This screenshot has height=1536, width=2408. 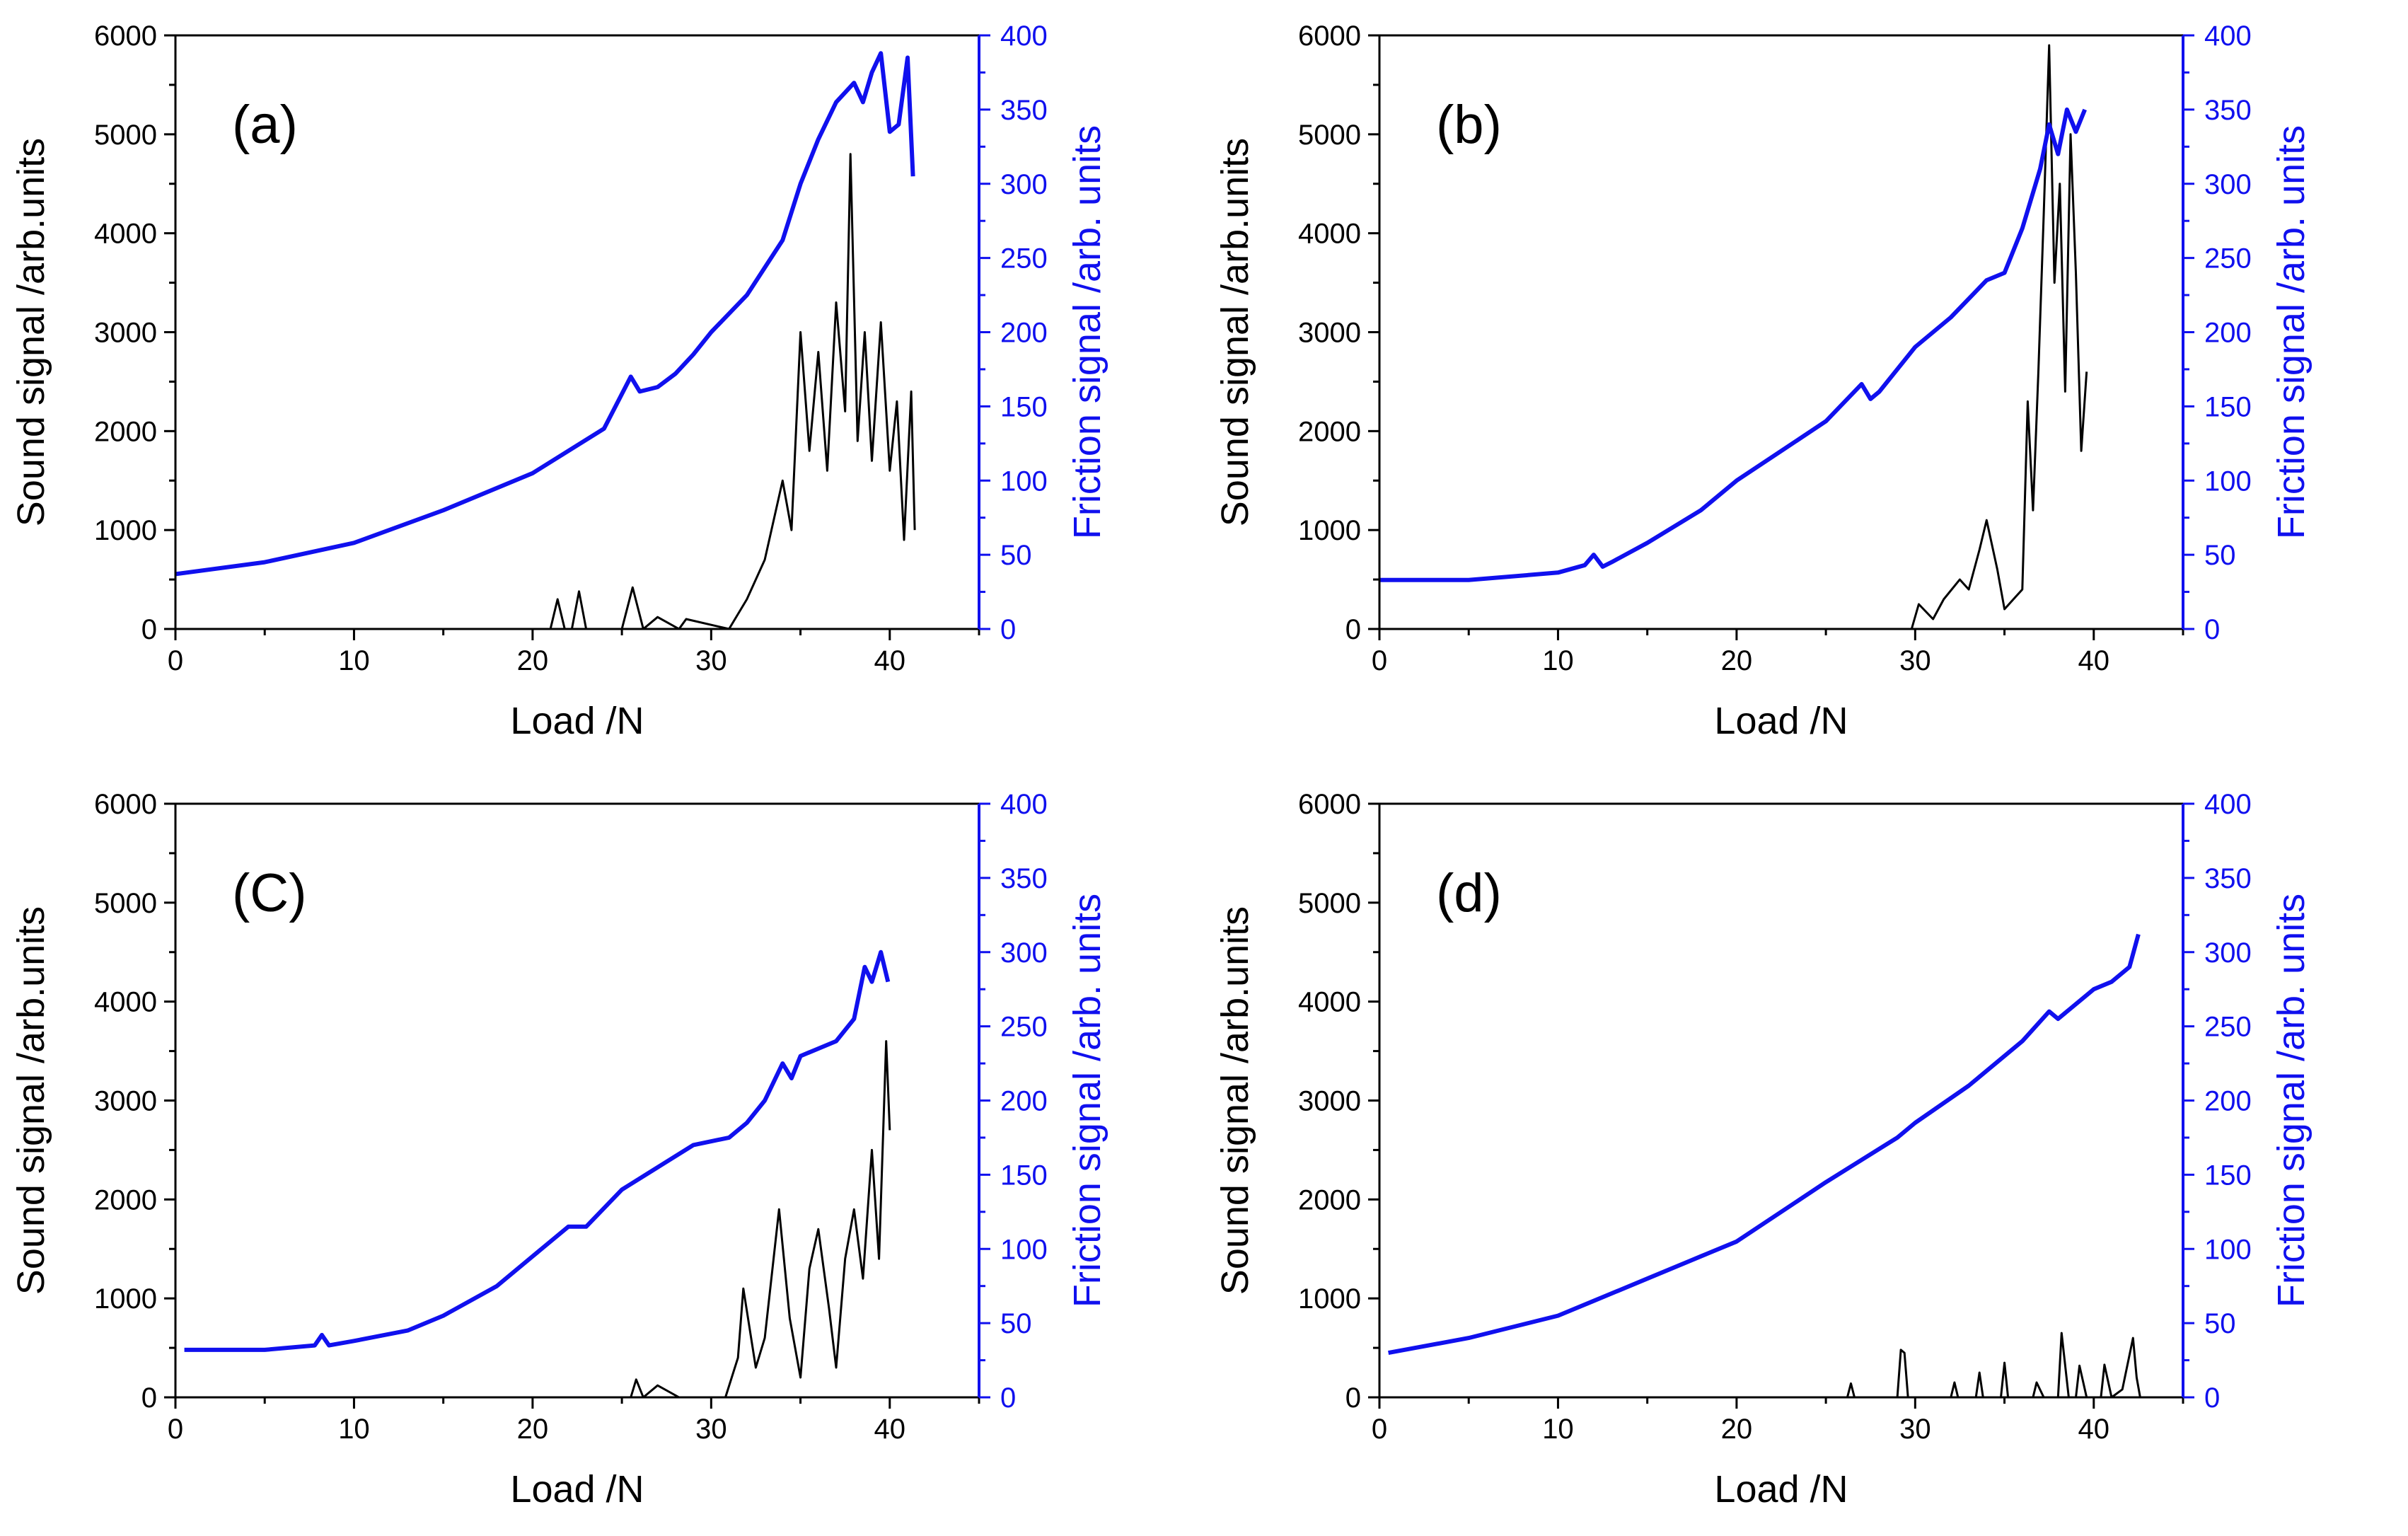 I want to click on panel-label: (a), so click(x=265, y=125).